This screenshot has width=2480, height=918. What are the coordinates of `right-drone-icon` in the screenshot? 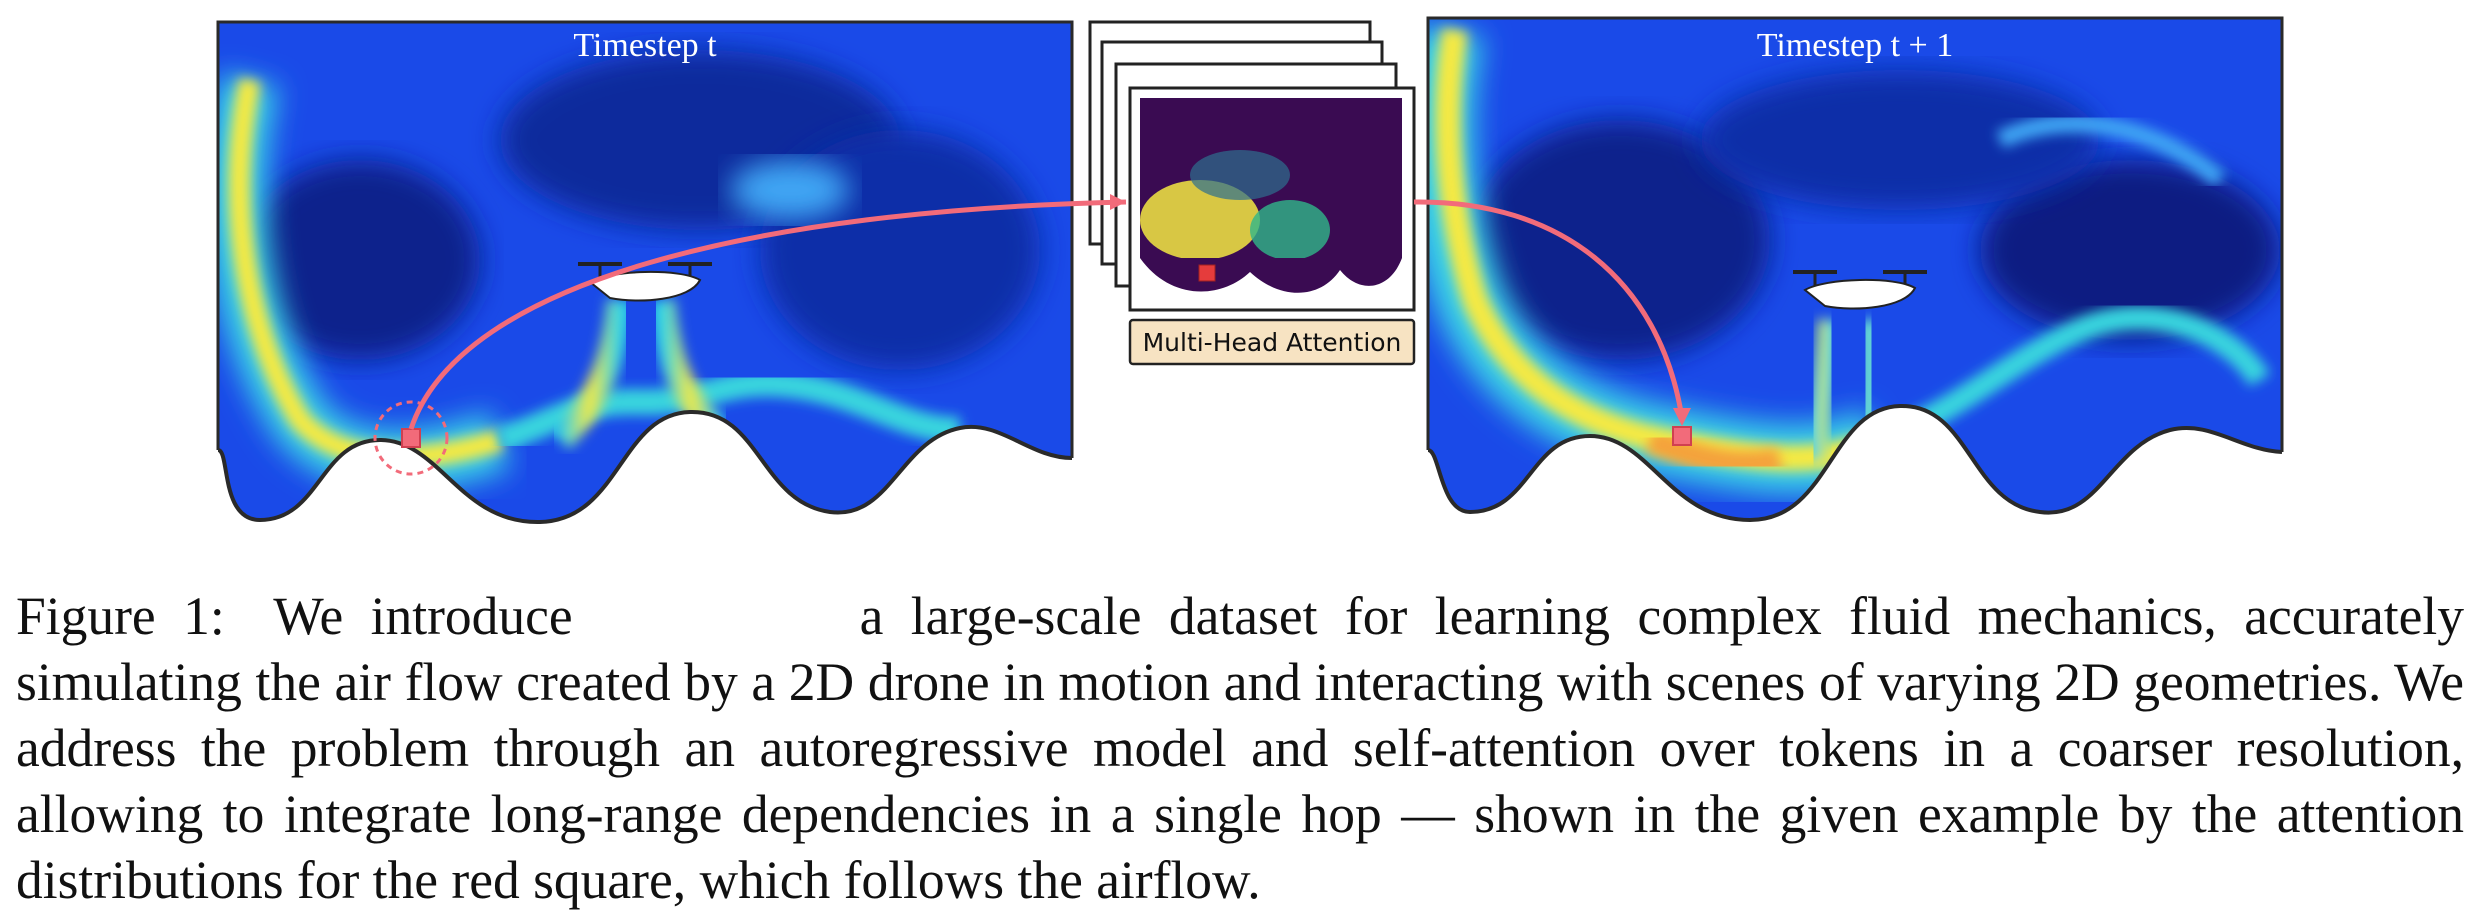 It's located at (1860, 290).